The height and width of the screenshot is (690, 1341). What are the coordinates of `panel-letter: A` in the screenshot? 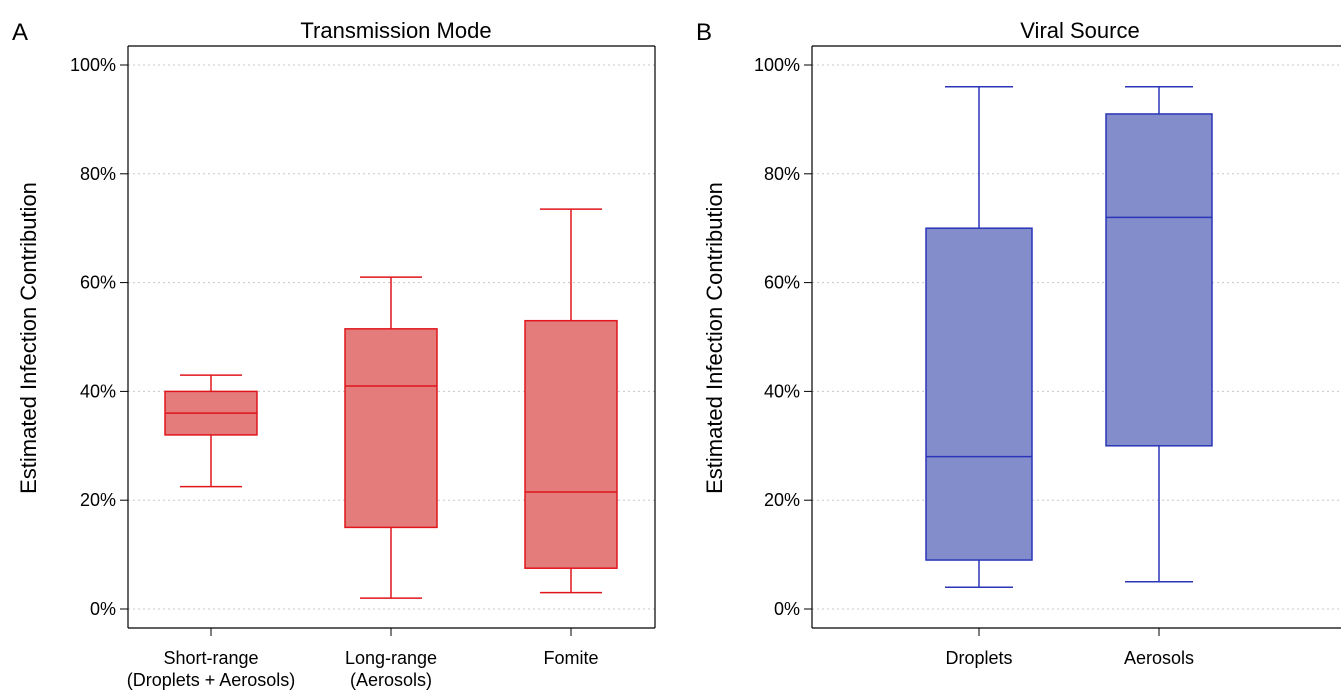 It's located at (20, 32).